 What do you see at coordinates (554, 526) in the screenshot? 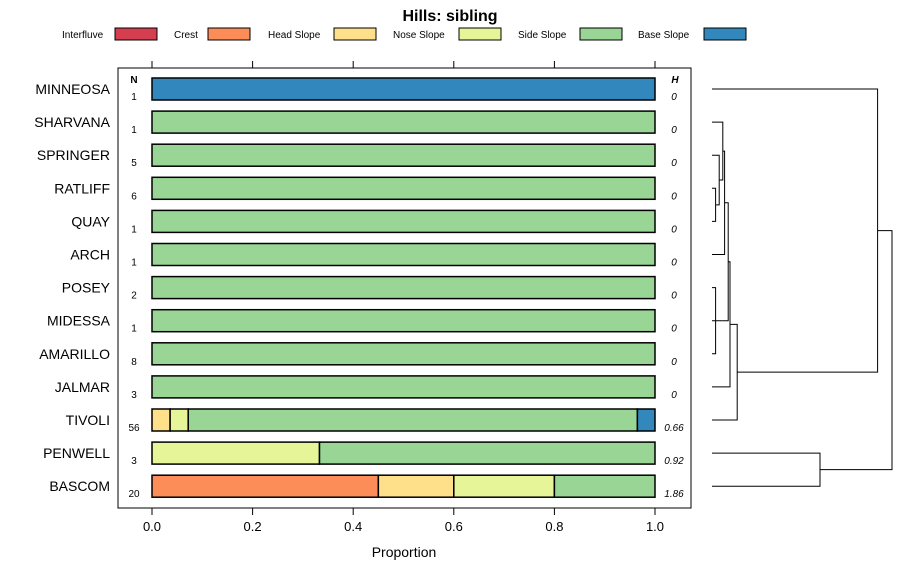
I see `x-tick-label: 0.8` at bounding box center [554, 526].